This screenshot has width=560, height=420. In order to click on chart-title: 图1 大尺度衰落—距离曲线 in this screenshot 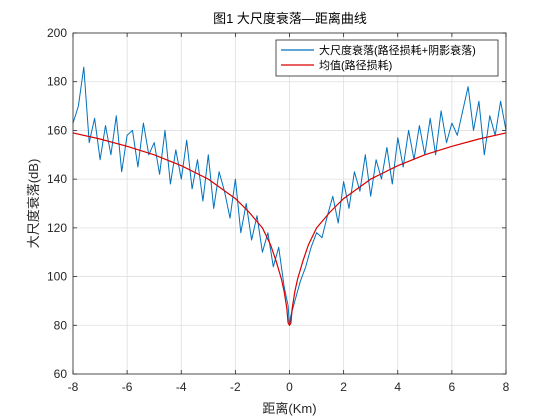, I will do `click(290, 18)`.